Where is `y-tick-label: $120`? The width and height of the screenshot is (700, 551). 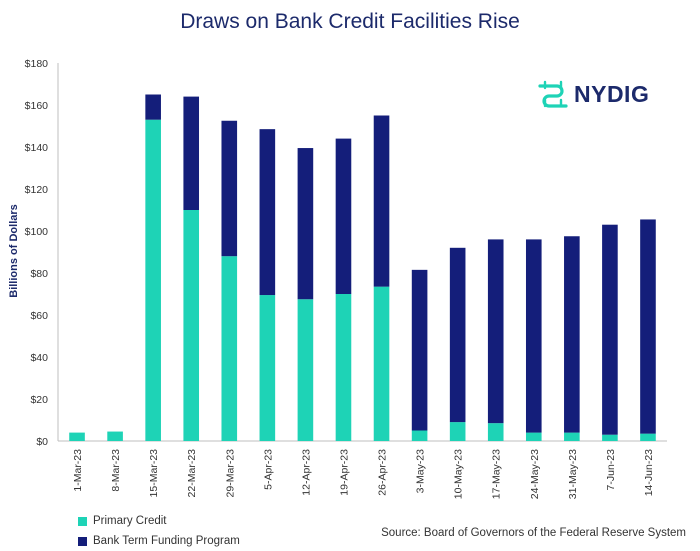 y-tick-label: $120 is located at coordinates (37, 190).